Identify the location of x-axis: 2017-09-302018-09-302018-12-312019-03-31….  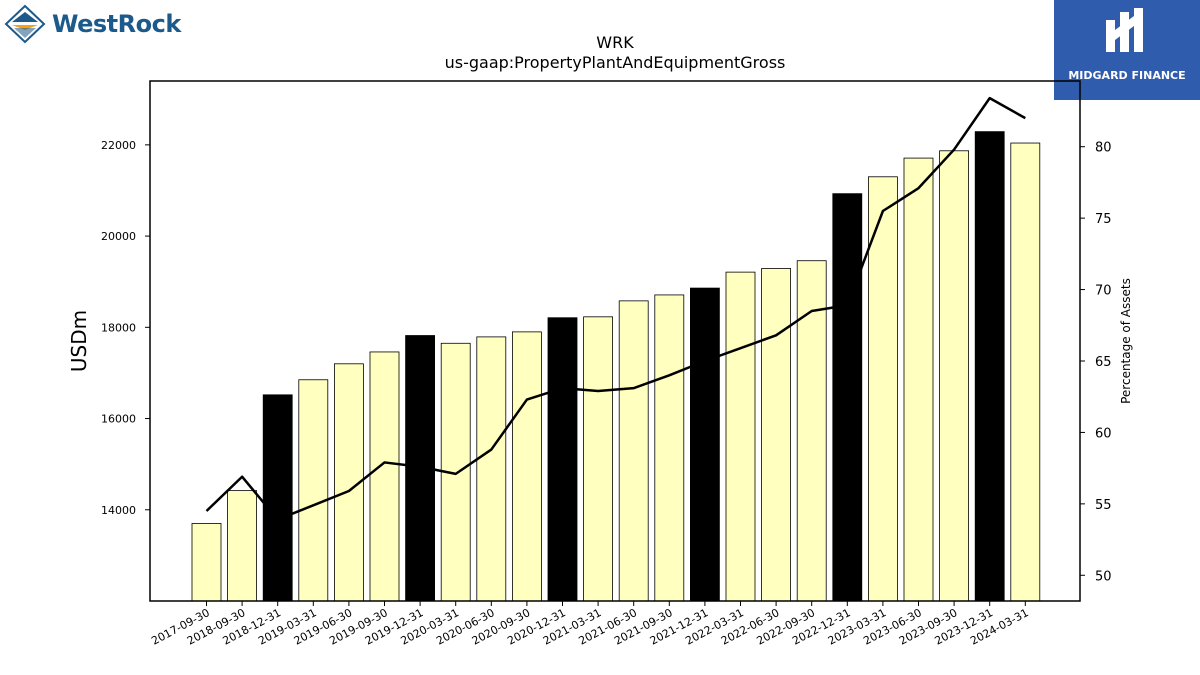
(590, 624).